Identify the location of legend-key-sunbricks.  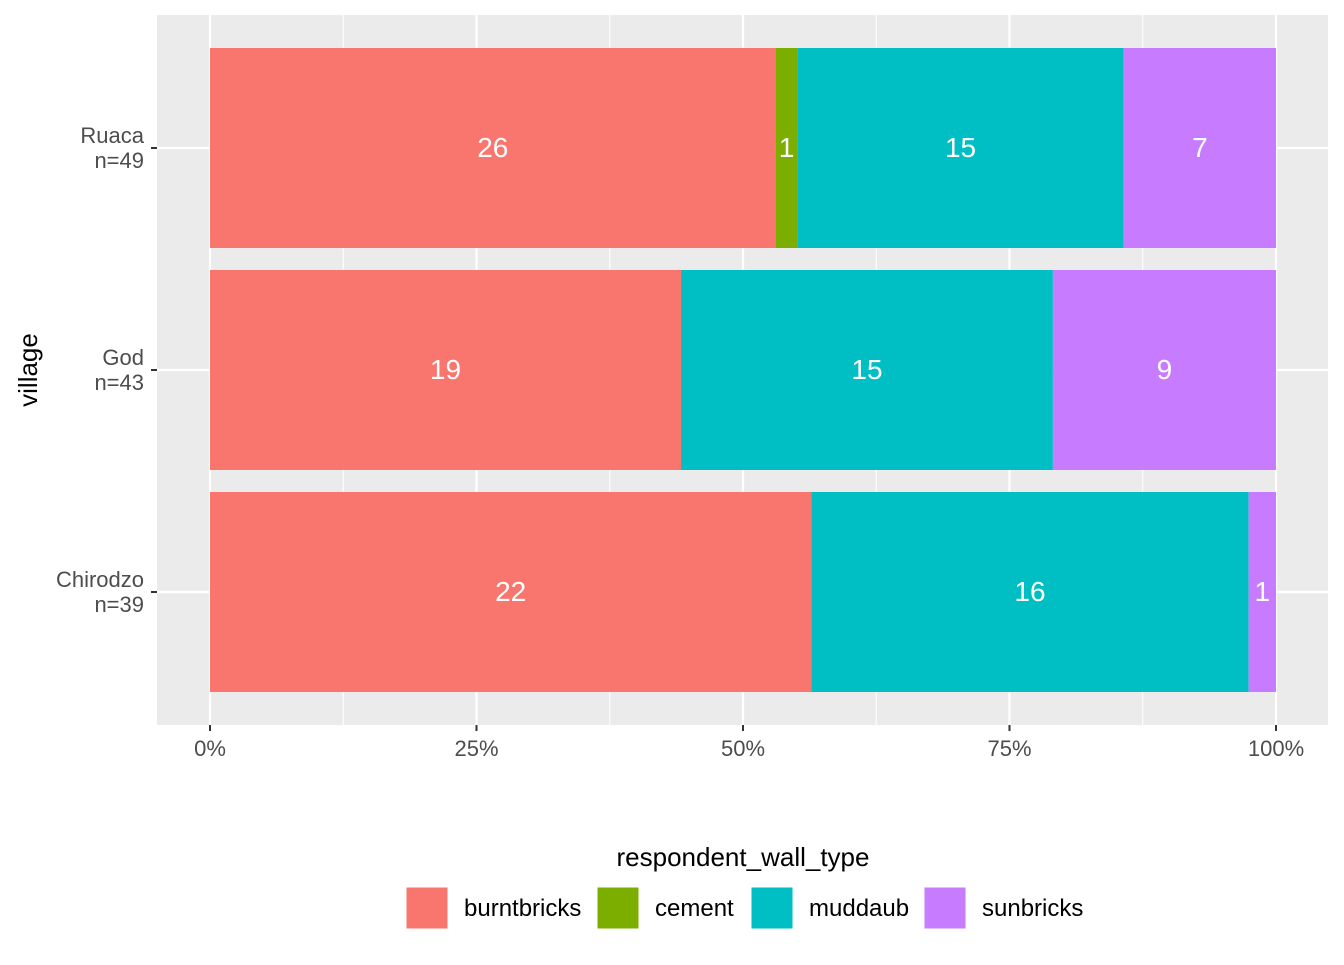
(945, 908).